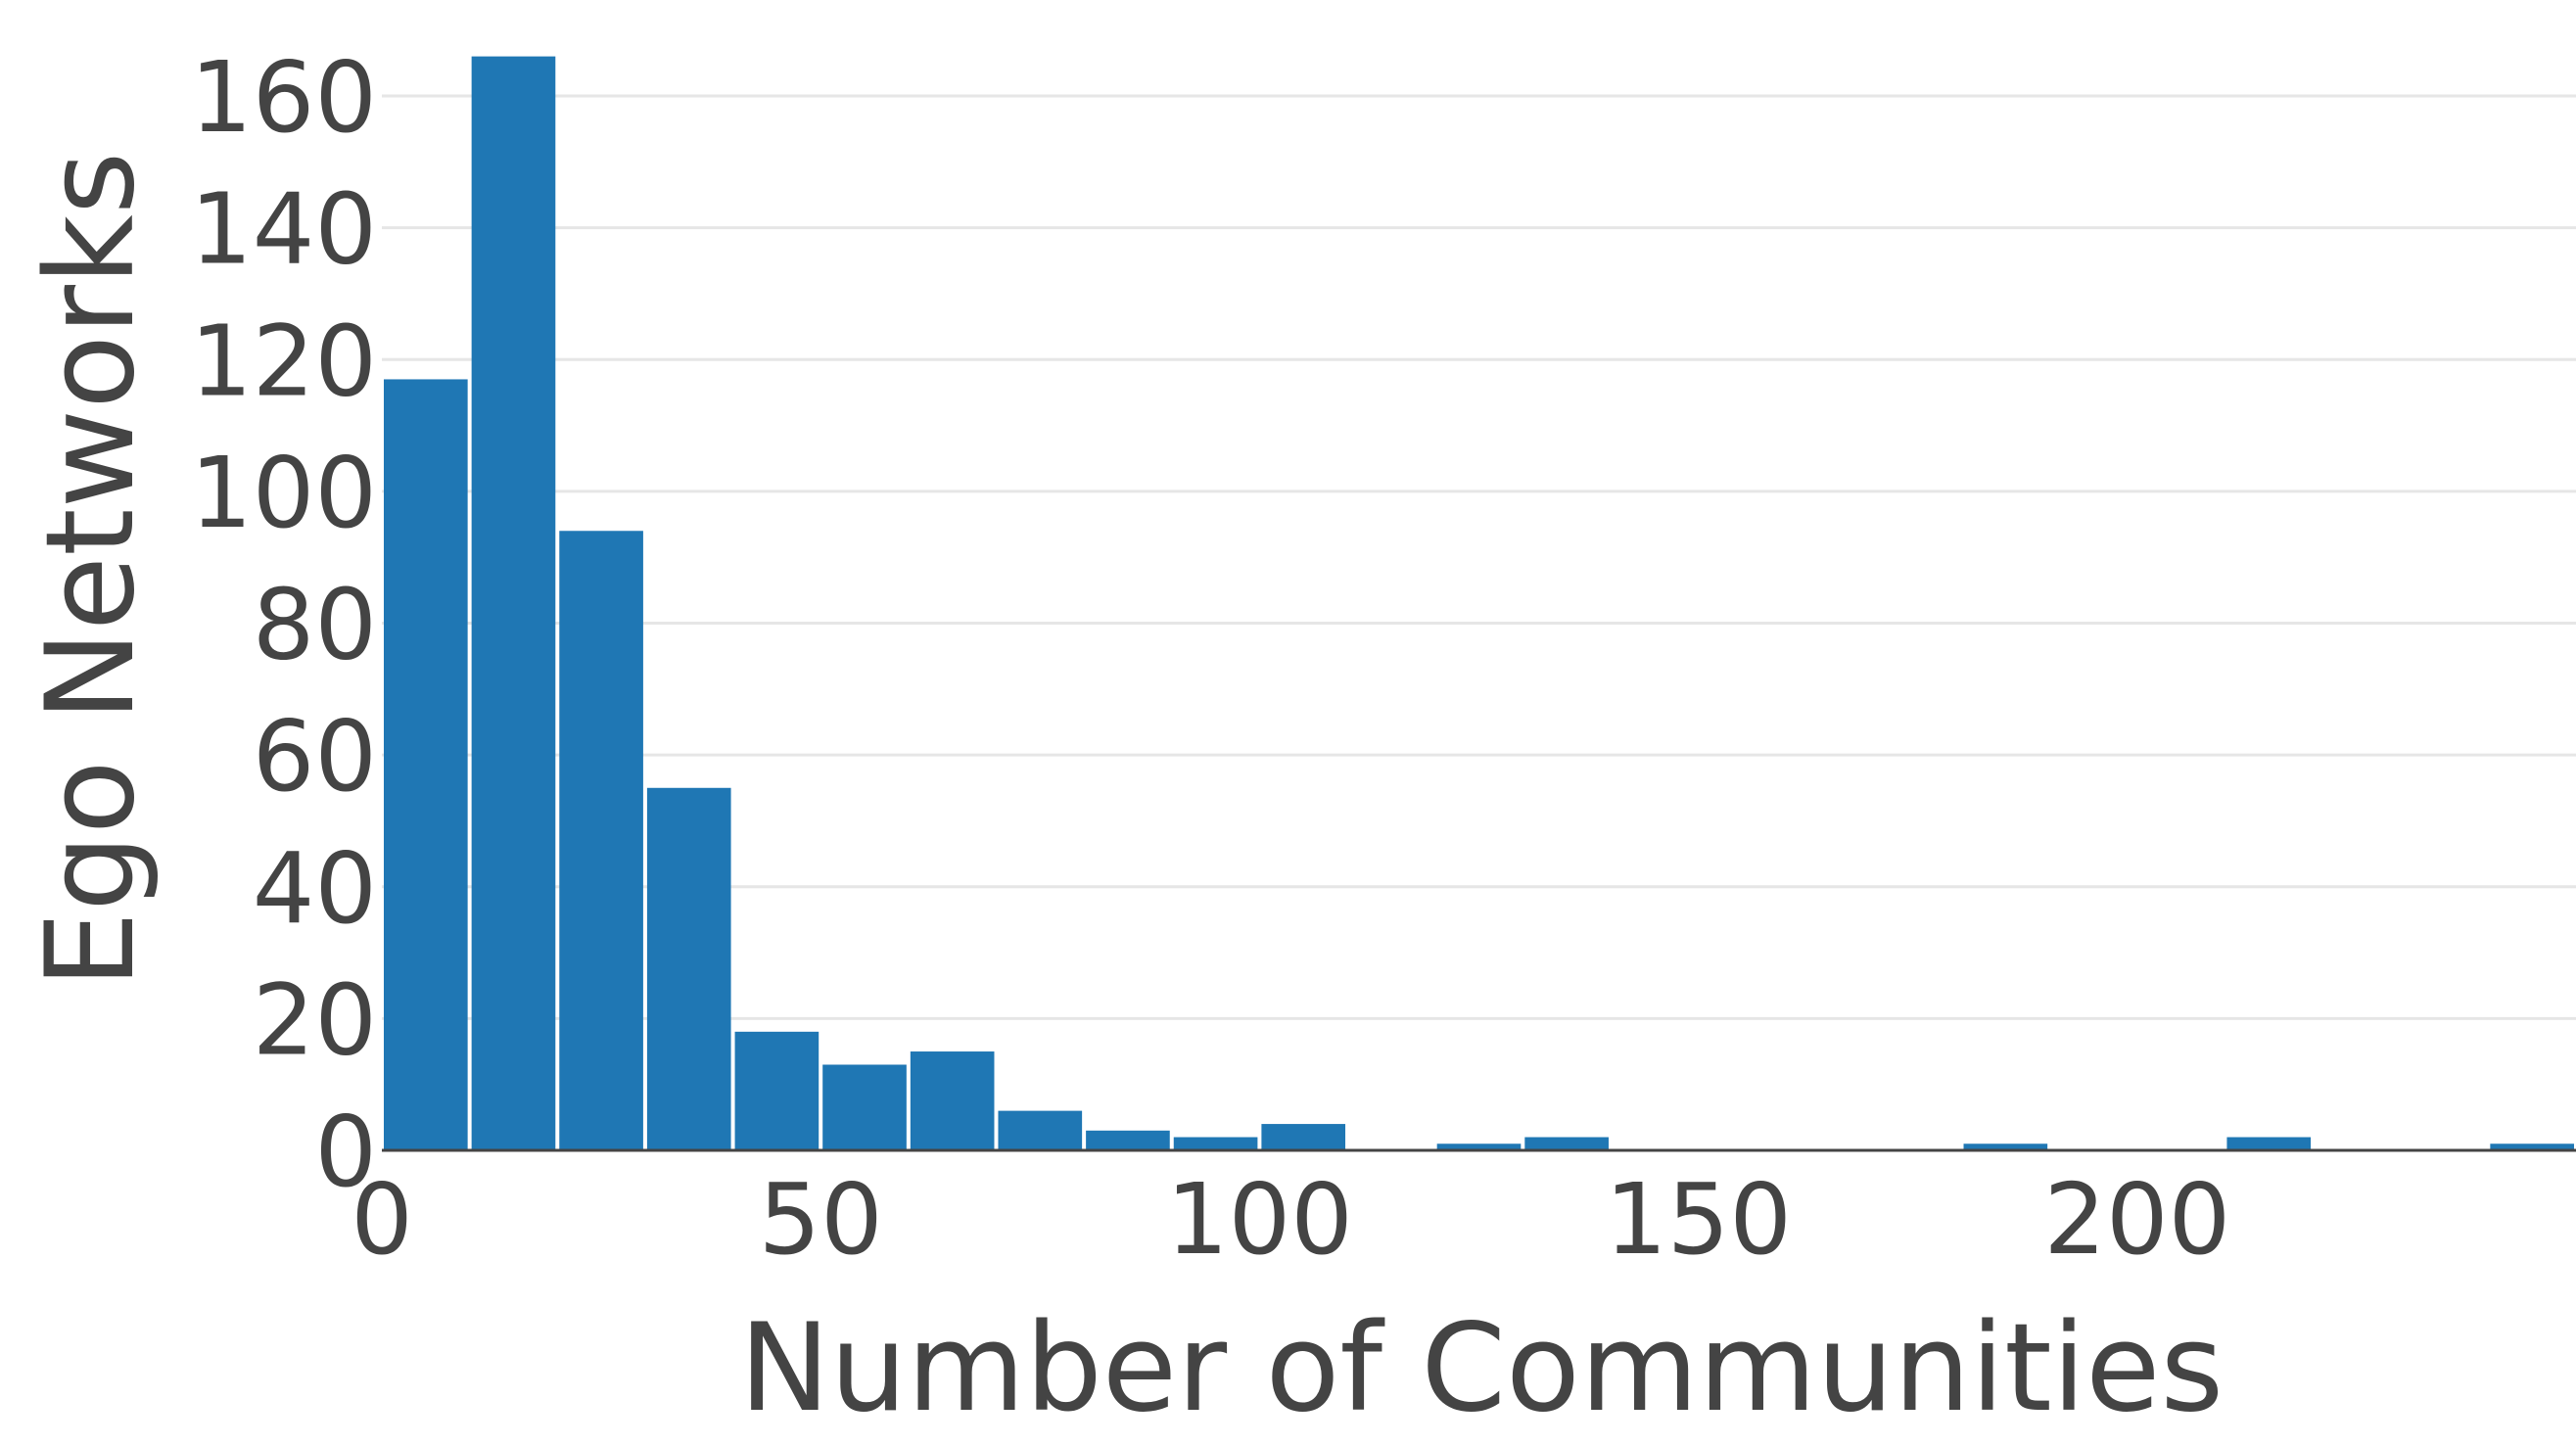  Describe the element at coordinates (821, 1219) in the screenshot. I see `x-tick-label-50: 50` at that location.